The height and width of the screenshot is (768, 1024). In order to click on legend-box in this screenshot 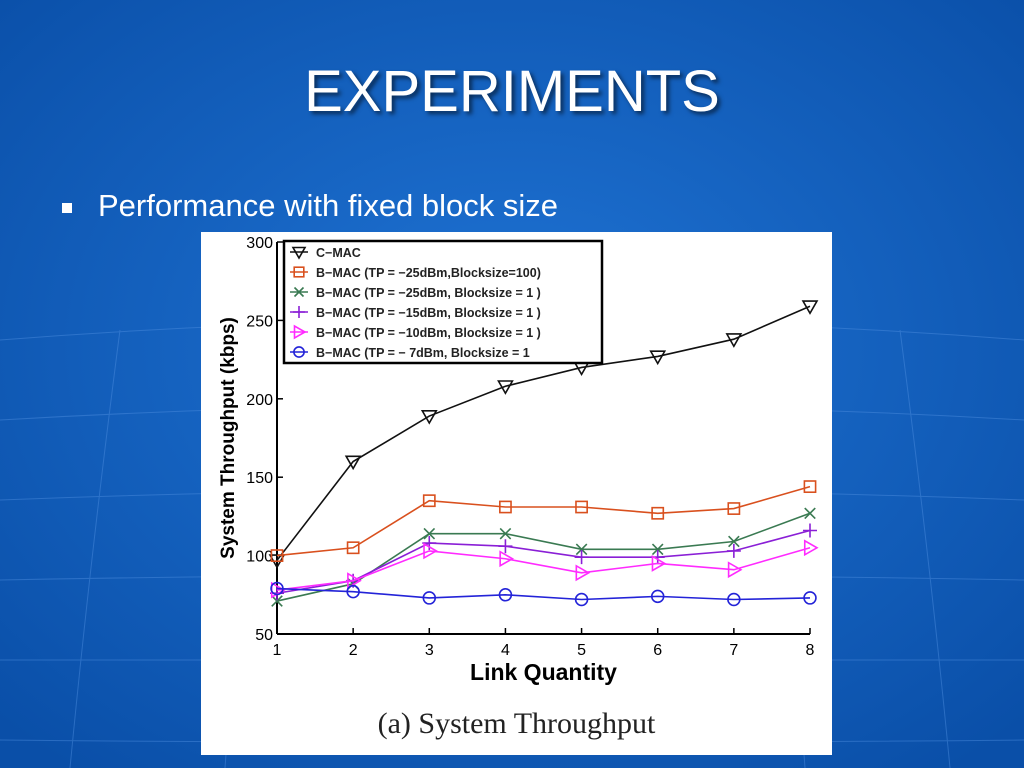, I will do `click(443, 302)`.